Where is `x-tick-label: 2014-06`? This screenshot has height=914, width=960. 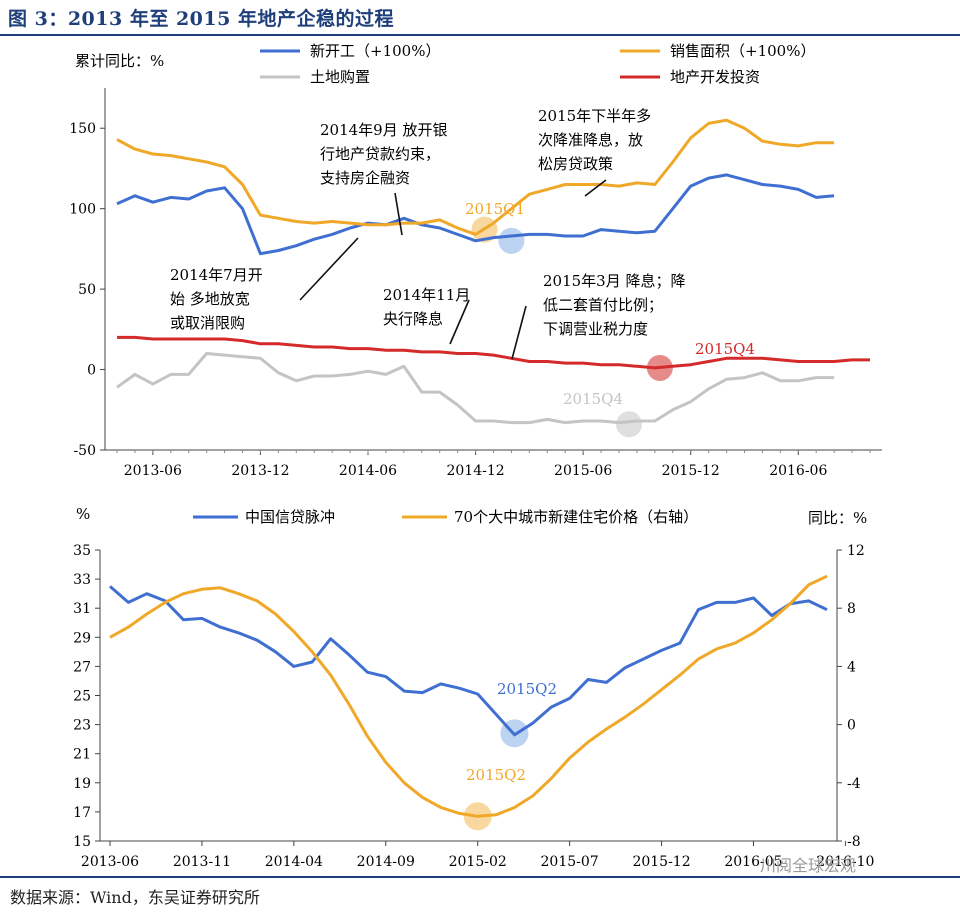 x-tick-label: 2014-06 is located at coordinates (368, 471).